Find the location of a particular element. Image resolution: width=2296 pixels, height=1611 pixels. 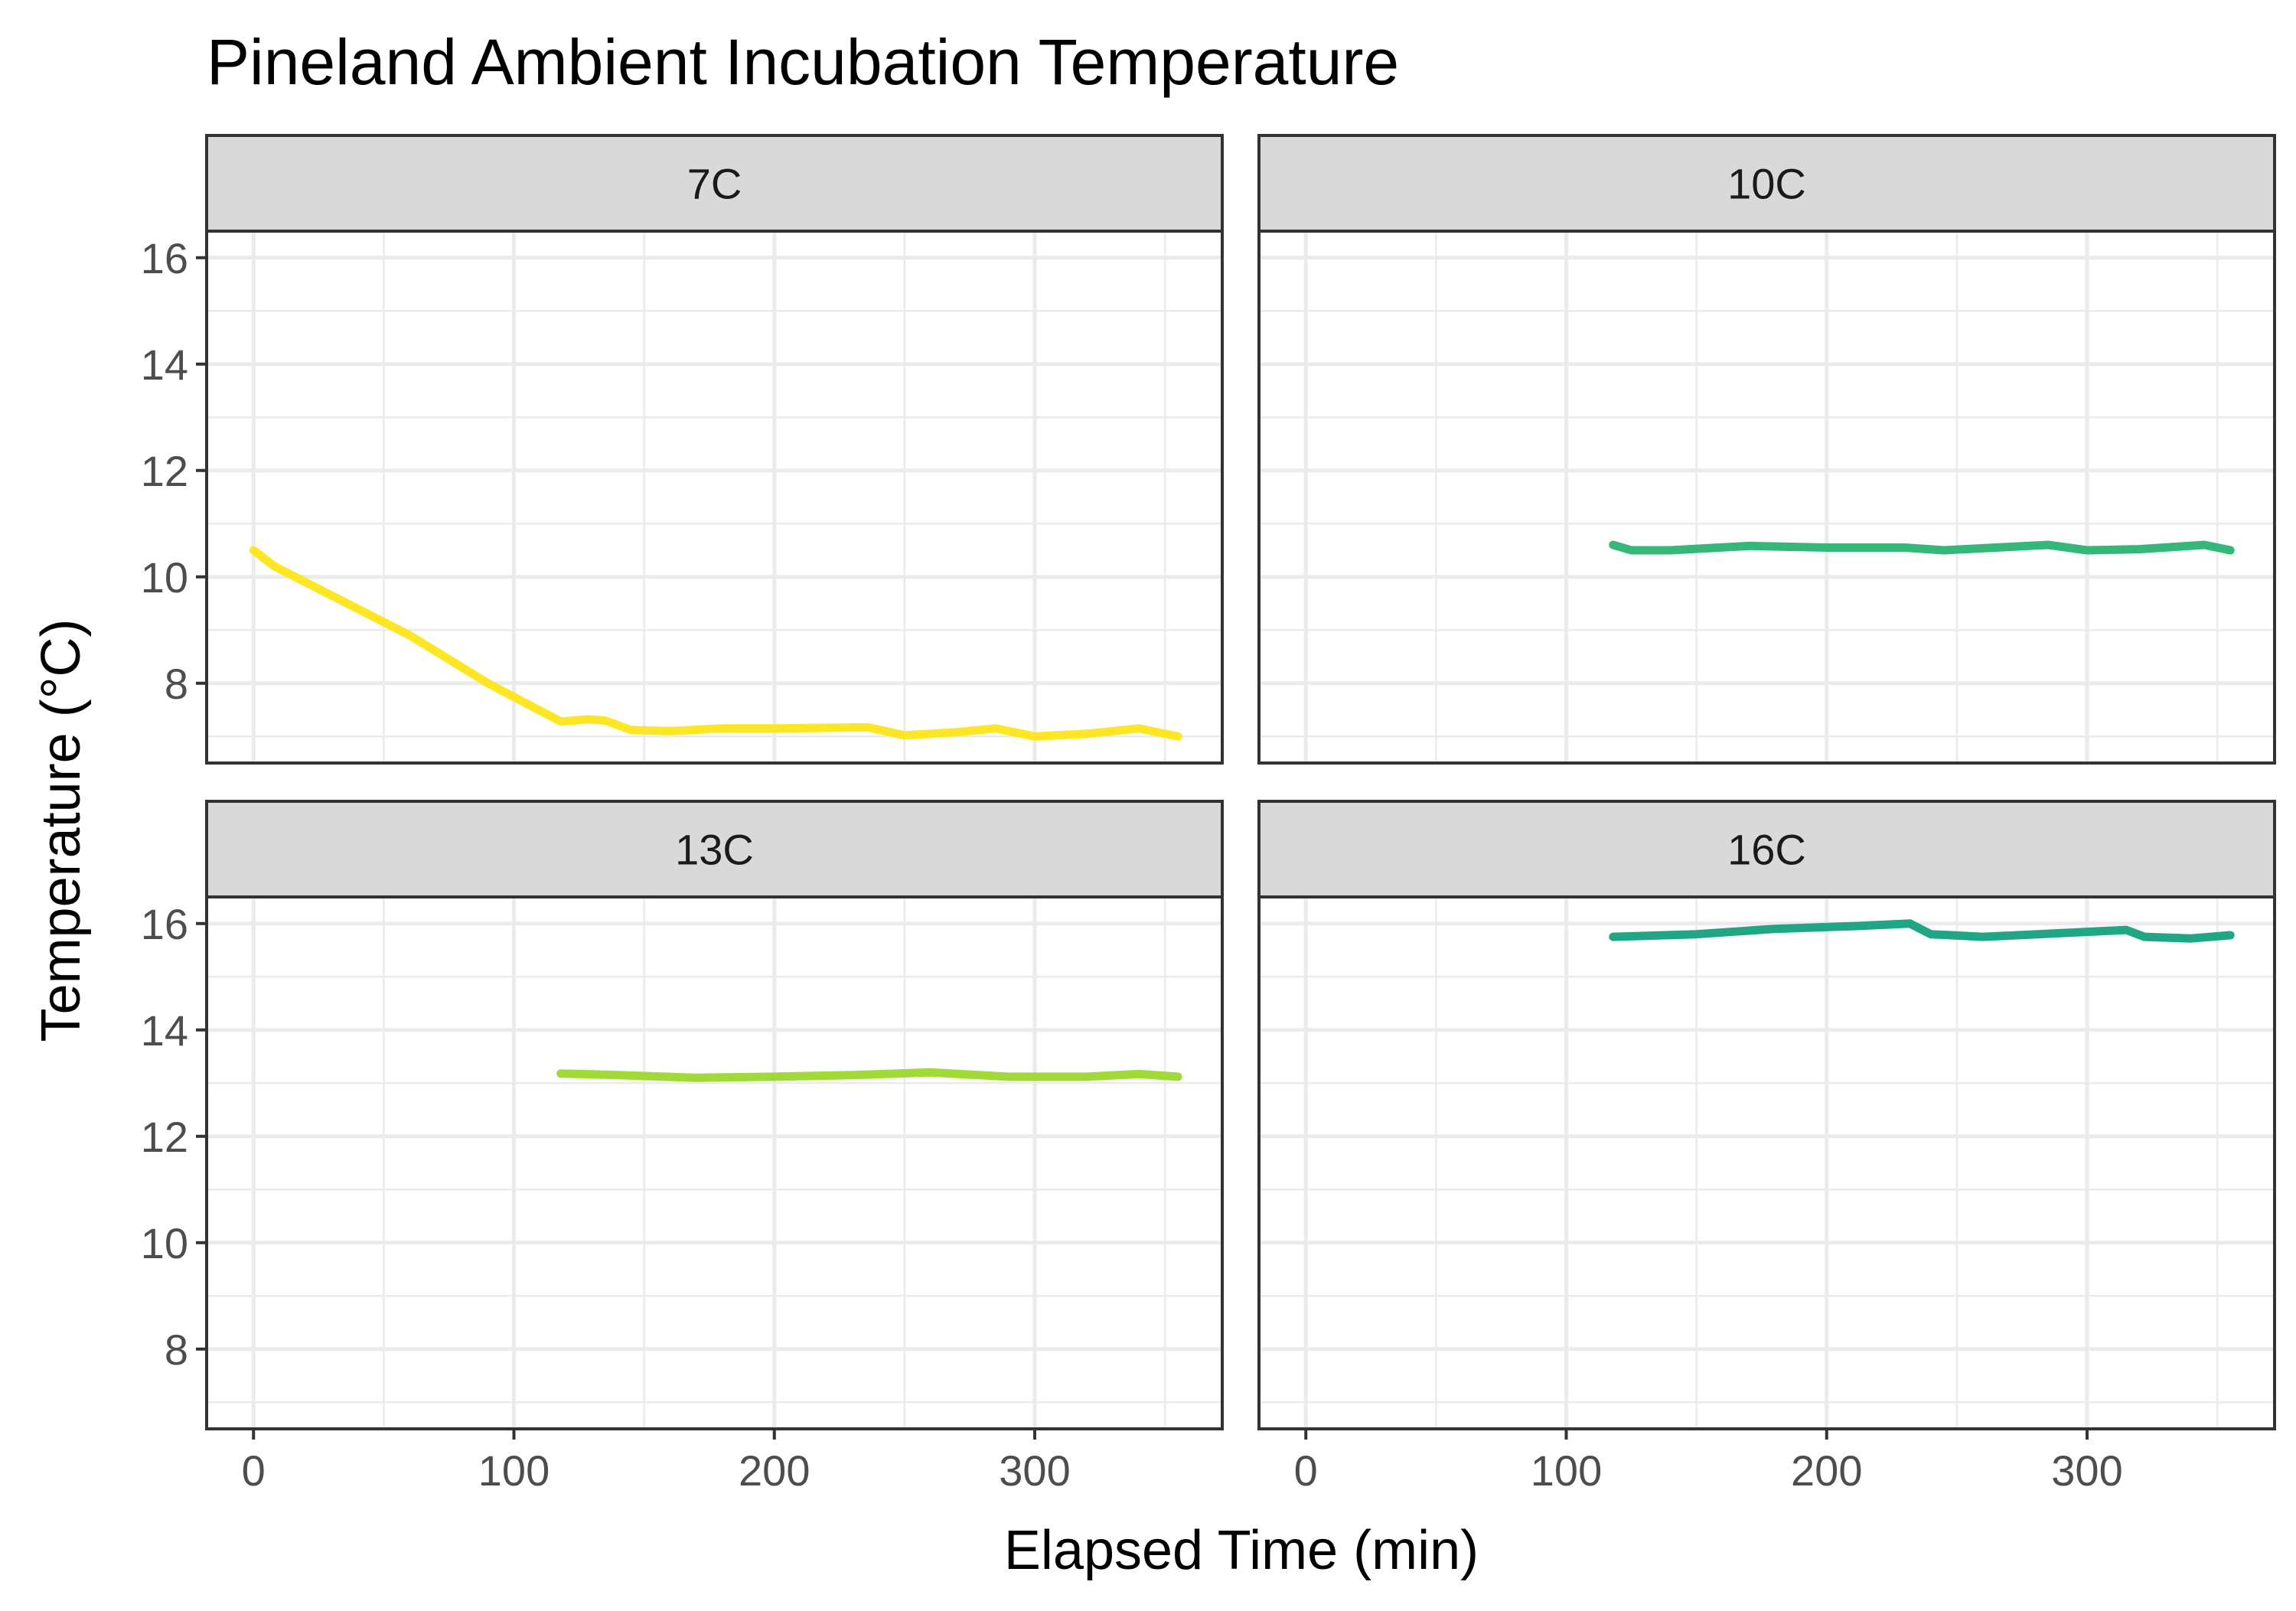

facet-label: 7C is located at coordinates (714, 184).